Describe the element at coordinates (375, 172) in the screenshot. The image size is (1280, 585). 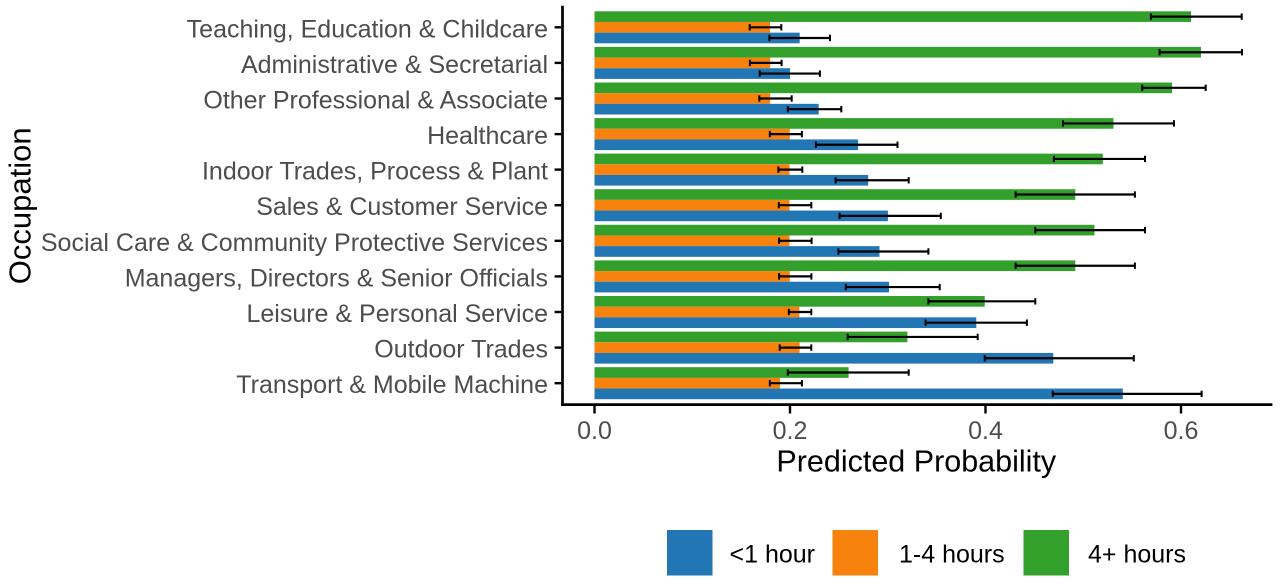
I see `svg-text: Indoor Trades, Process & Plant` at that location.